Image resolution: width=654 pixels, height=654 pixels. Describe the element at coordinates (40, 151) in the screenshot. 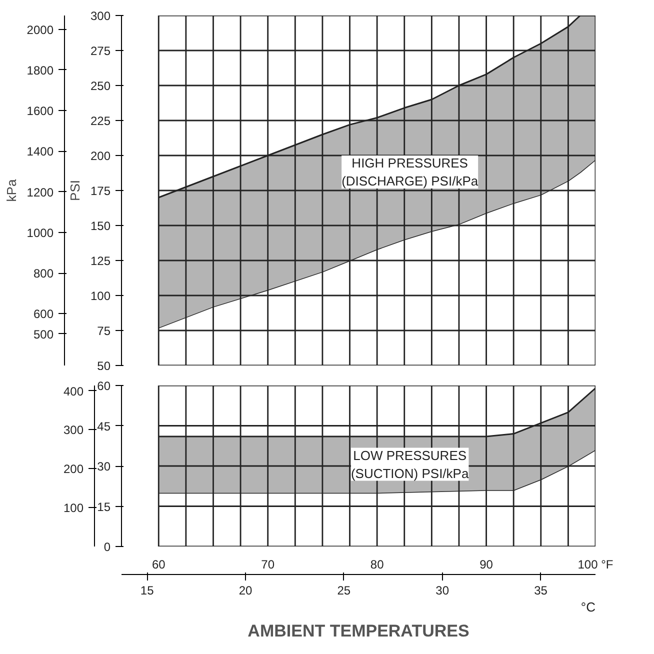

I see `y2-tick-label: 1400` at that location.